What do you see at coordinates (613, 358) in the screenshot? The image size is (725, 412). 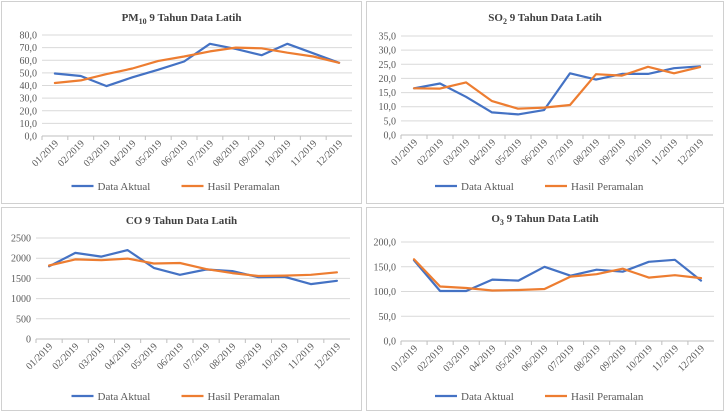 I see `o3-x-tick-label: 09/2019` at bounding box center [613, 358].